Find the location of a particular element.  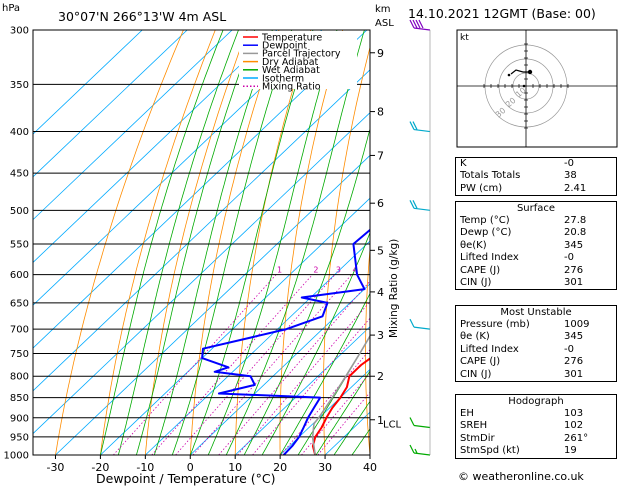

mixing-ratio-label: 3 is located at coordinates (338, 270).